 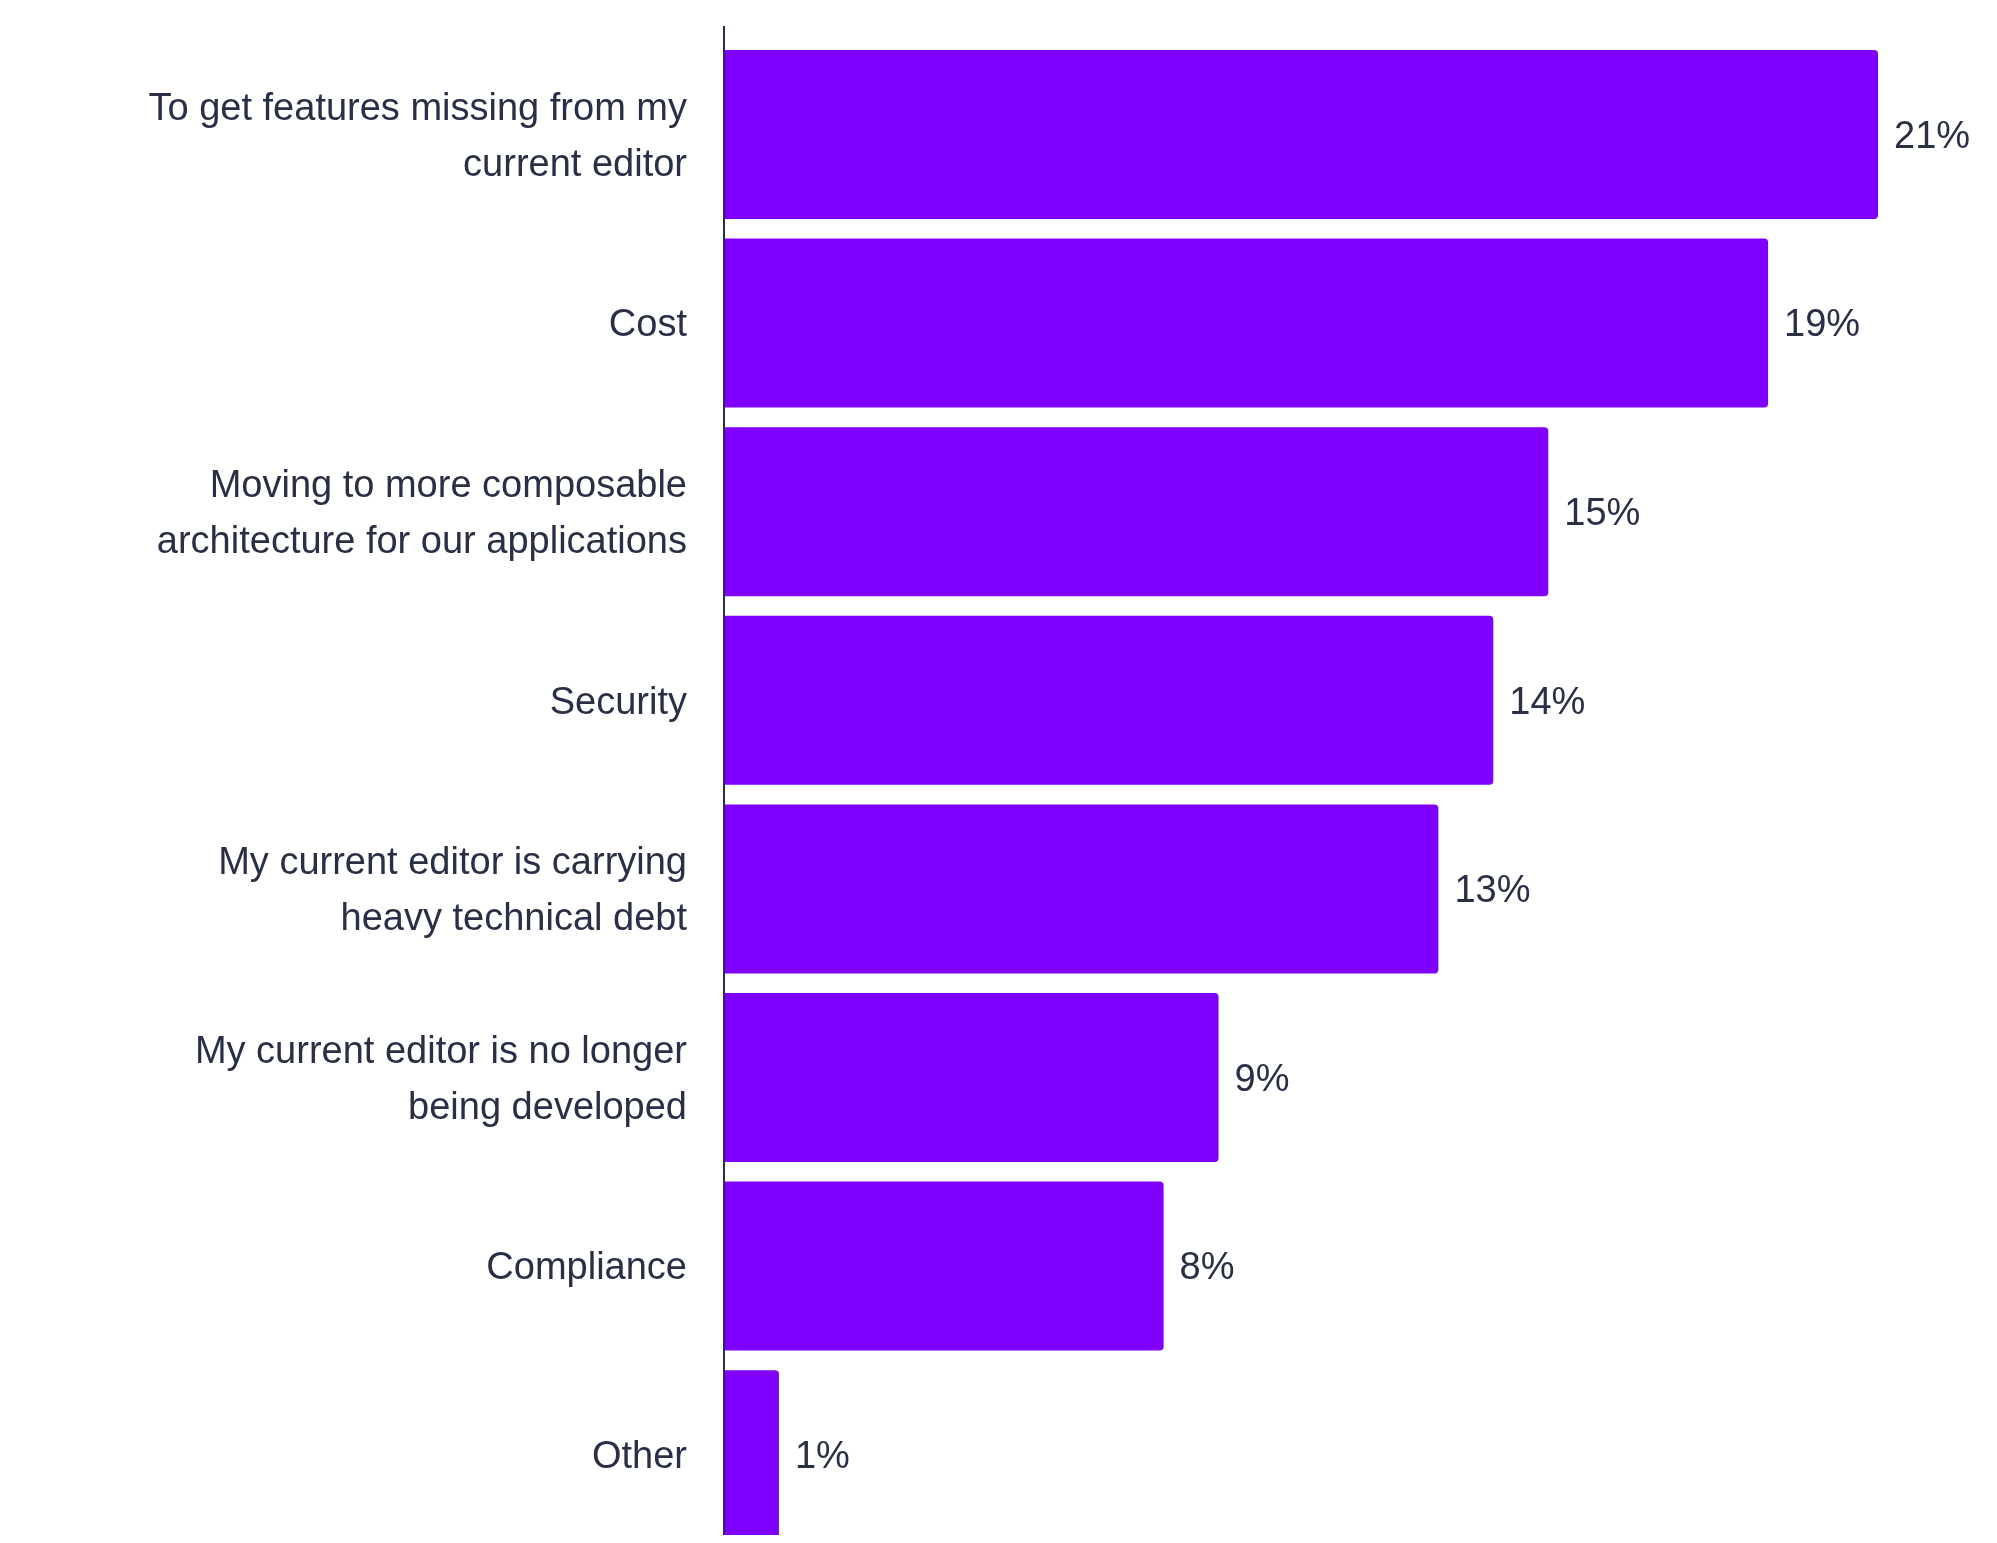 I want to click on data-label: 1%, so click(x=822, y=1455).